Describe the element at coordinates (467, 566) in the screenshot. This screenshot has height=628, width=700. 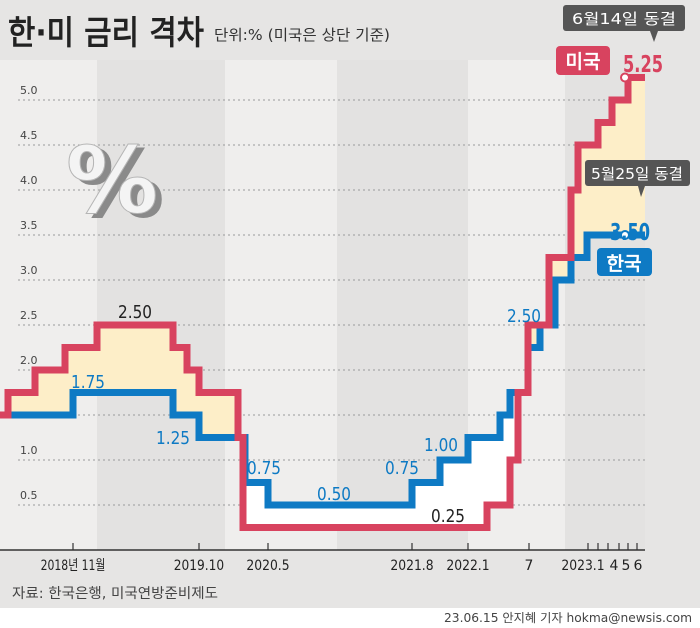
I see `x-tick-label: 2022.1` at that location.